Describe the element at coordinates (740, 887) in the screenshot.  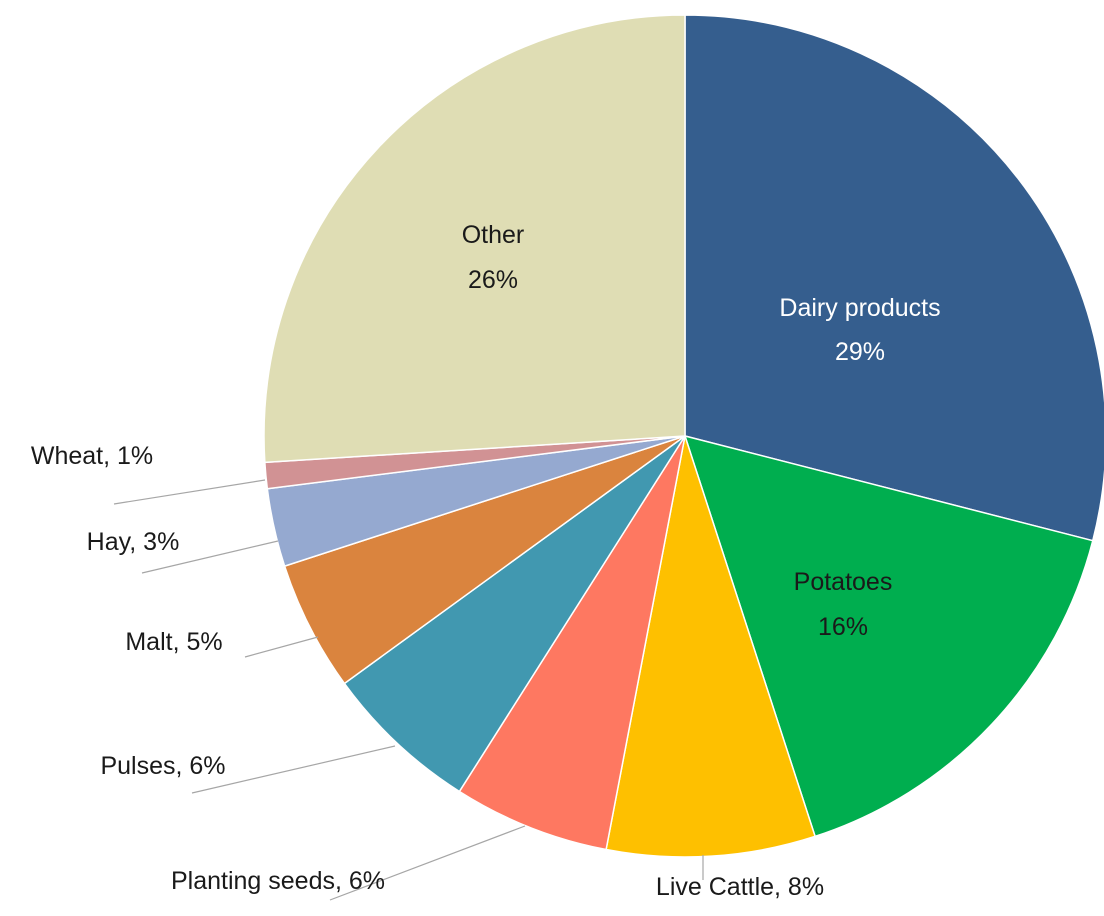
I see `slice-label-live-cattle: Live Cattle, 8%` at that location.